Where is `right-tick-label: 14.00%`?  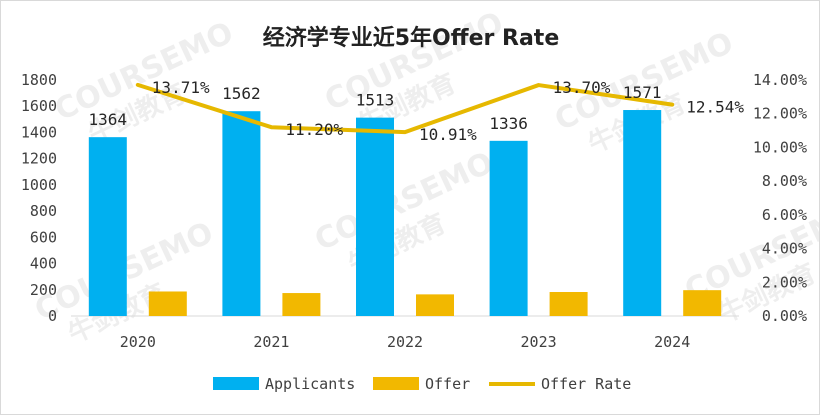
right-tick-label: 14.00% is located at coordinates (780, 80).